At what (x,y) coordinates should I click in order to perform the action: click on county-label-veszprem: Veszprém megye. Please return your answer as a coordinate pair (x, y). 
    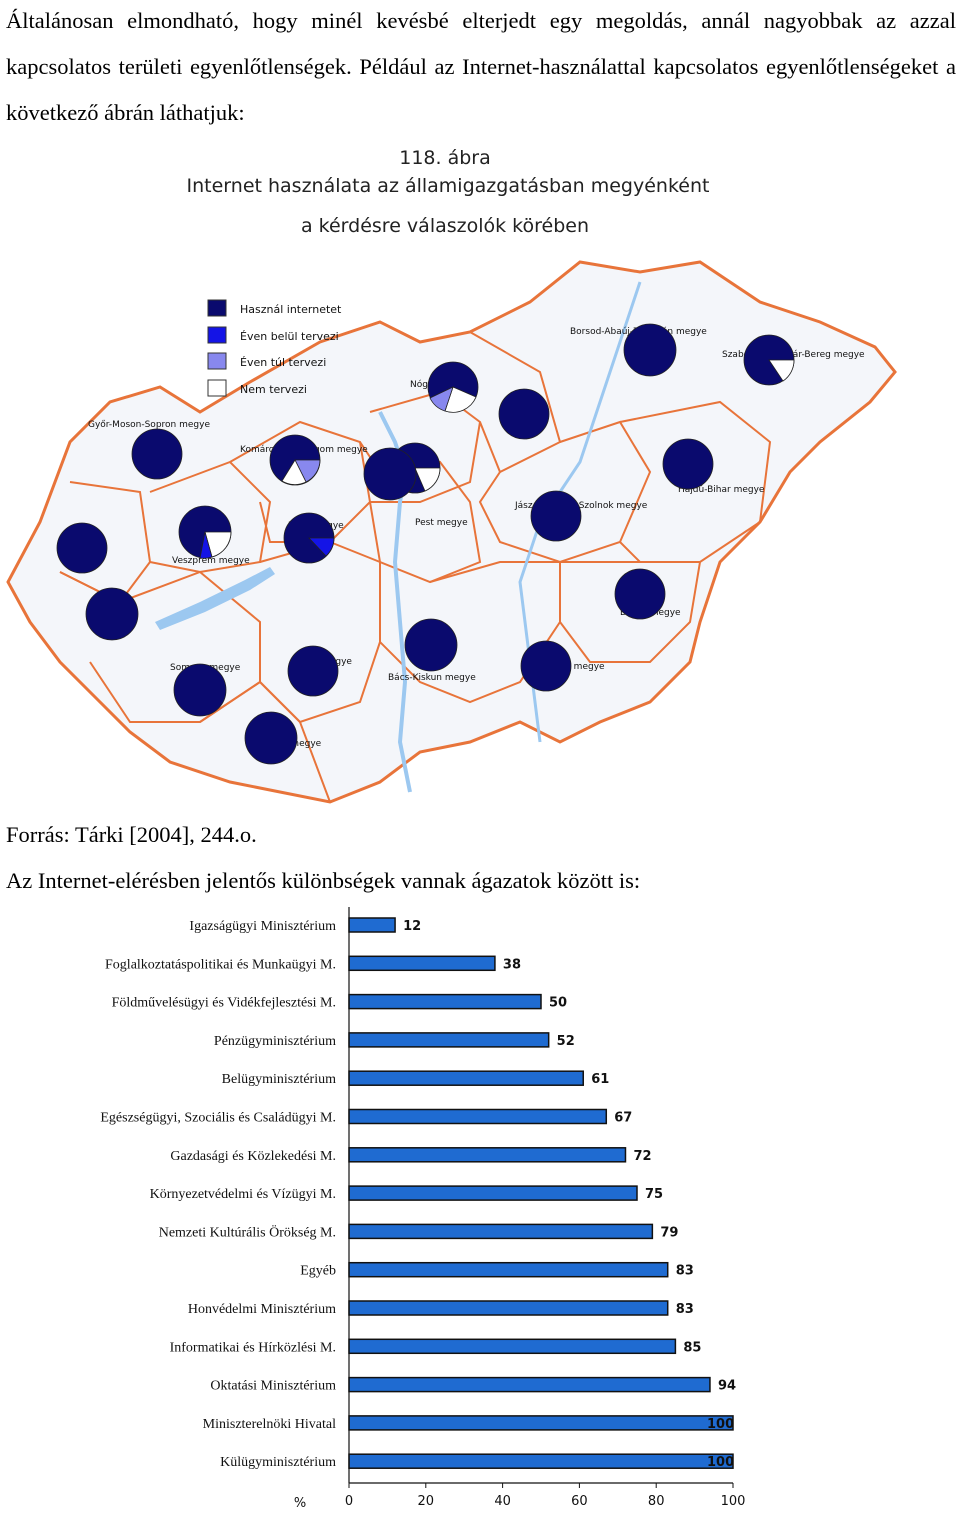
    Looking at the image, I should click on (211, 560).